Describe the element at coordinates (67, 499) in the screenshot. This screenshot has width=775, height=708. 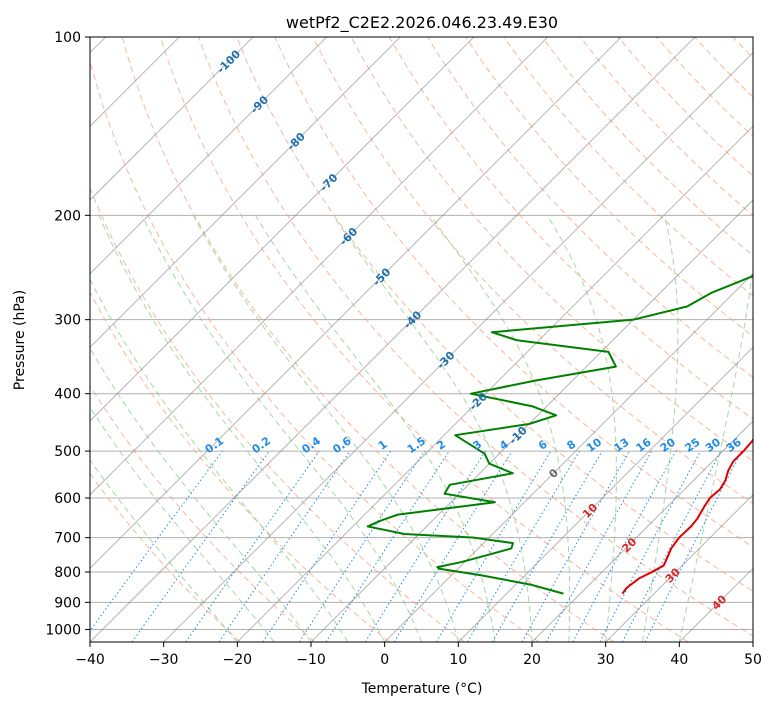
I see `y-tick-label: 600` at that location.